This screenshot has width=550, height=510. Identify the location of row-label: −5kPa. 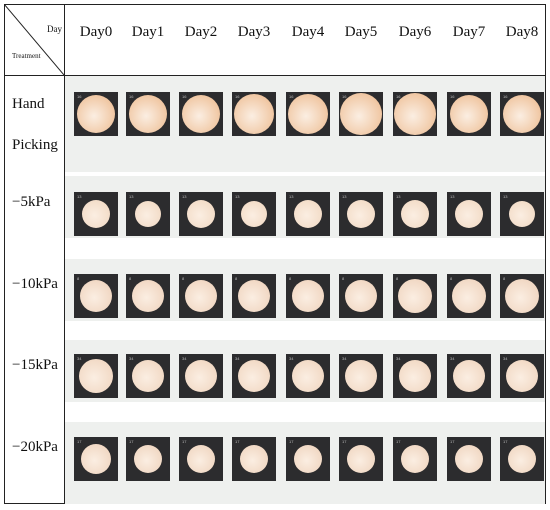
(31, 202).